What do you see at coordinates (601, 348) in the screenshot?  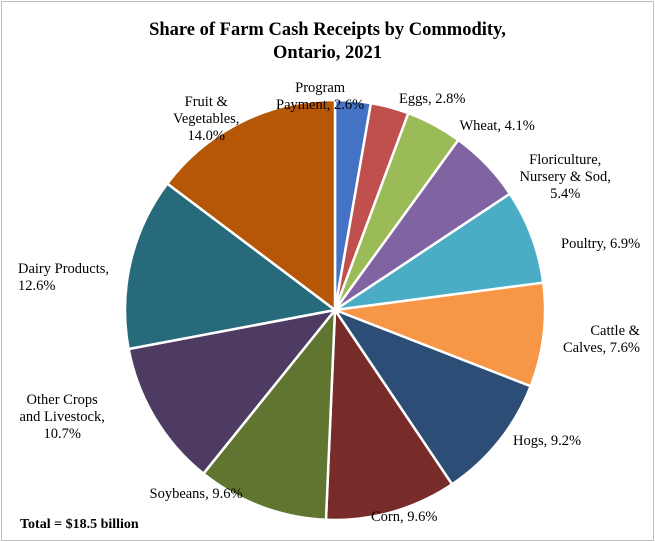 I see `data-label-line: Calves, 7.6%` at bounding box center [601, 348].